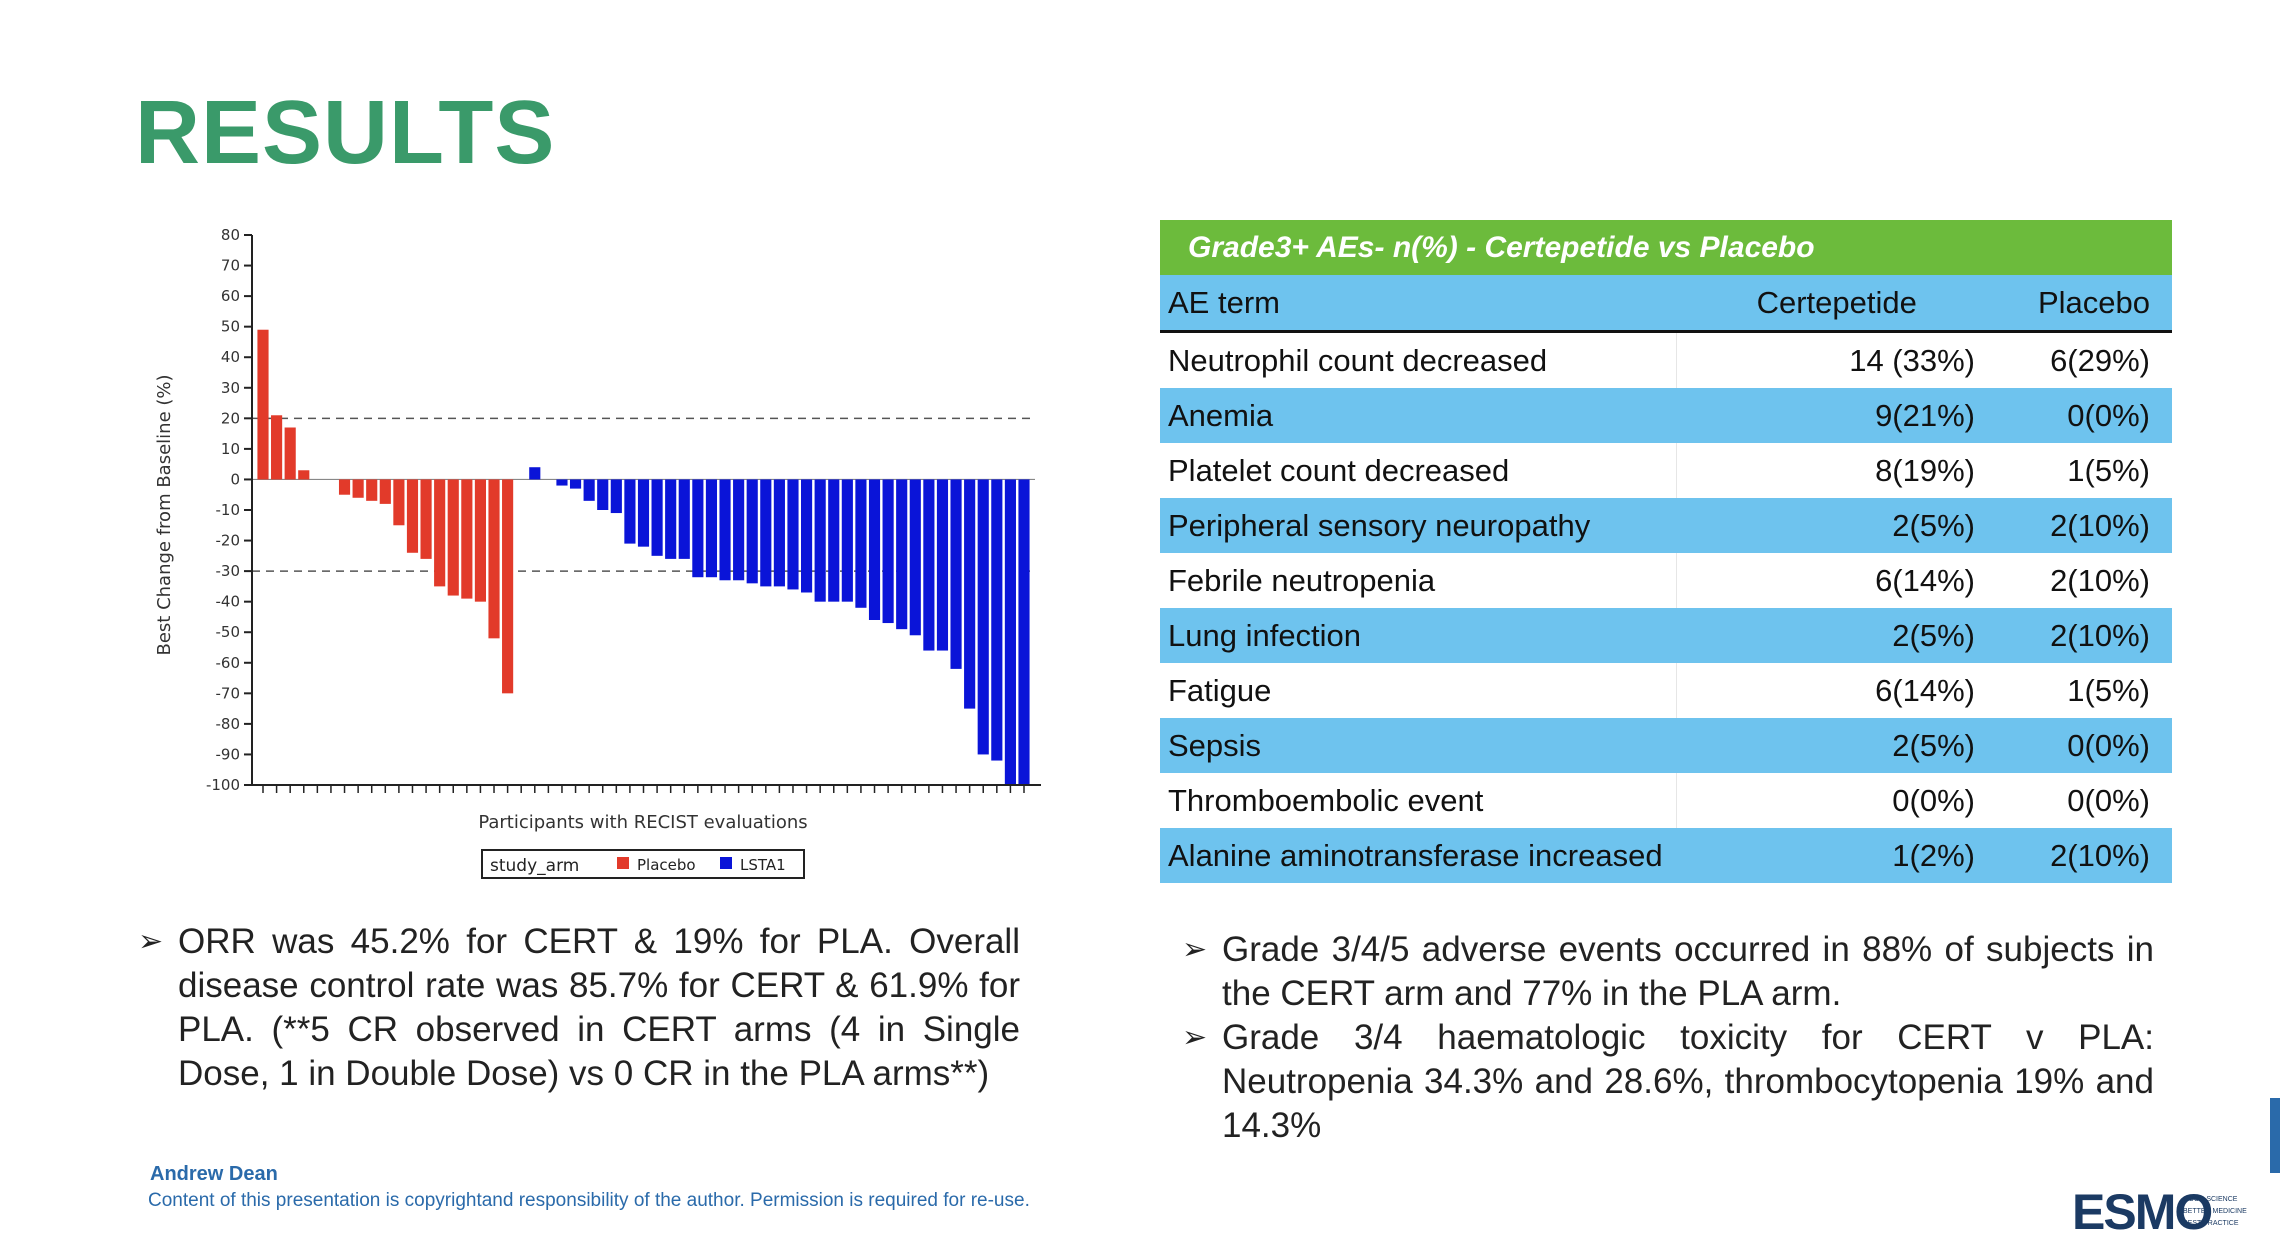 The height and width of the screenshot is (1242, 2280). I want to click on side-accent-bar, so click(2275, 1135).